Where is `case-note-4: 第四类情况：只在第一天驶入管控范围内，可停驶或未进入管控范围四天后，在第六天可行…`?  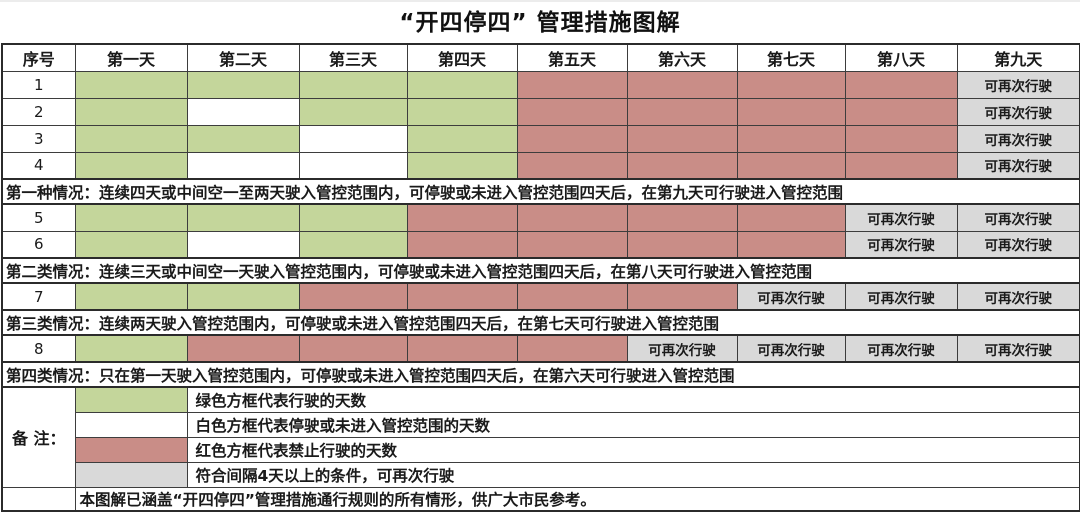
case-note-4: 第四类情况：只在第一天驶入管控范围内，可停驶或未进入管控范围四天后，在第六天可行… is located at coordinates (540, 374).